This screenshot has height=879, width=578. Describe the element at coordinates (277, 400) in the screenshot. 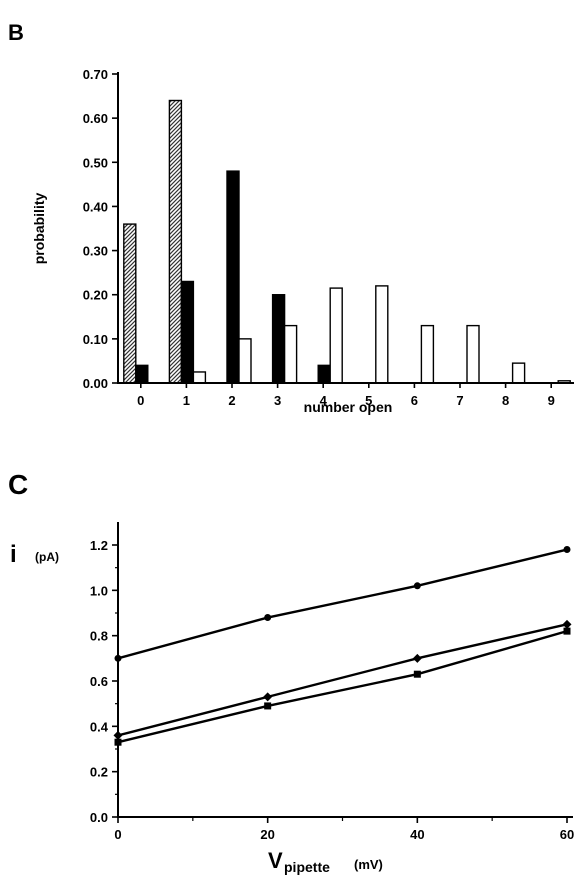

I see `x-tick-label: 3` at that location.